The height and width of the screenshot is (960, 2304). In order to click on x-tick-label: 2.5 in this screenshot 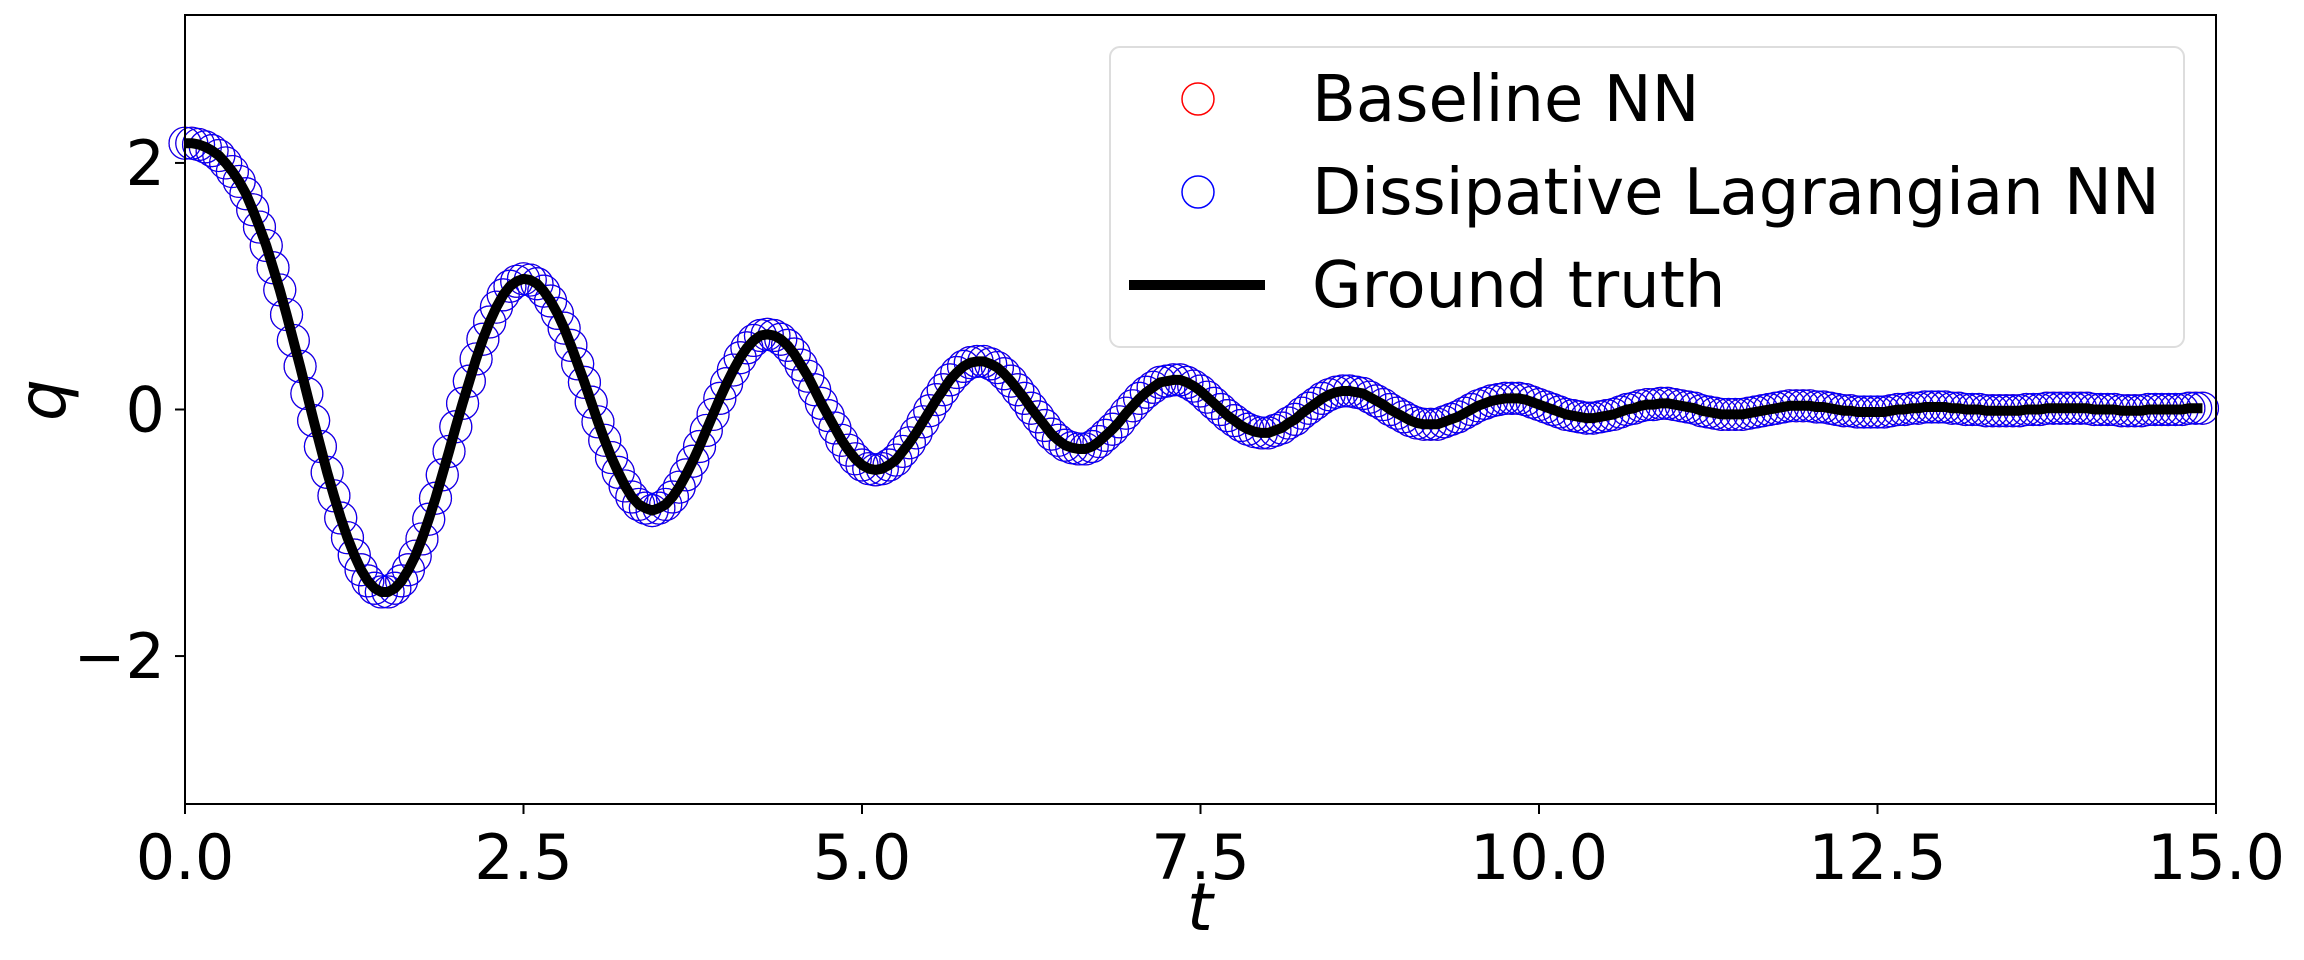, I will do `click(523, 857)`.